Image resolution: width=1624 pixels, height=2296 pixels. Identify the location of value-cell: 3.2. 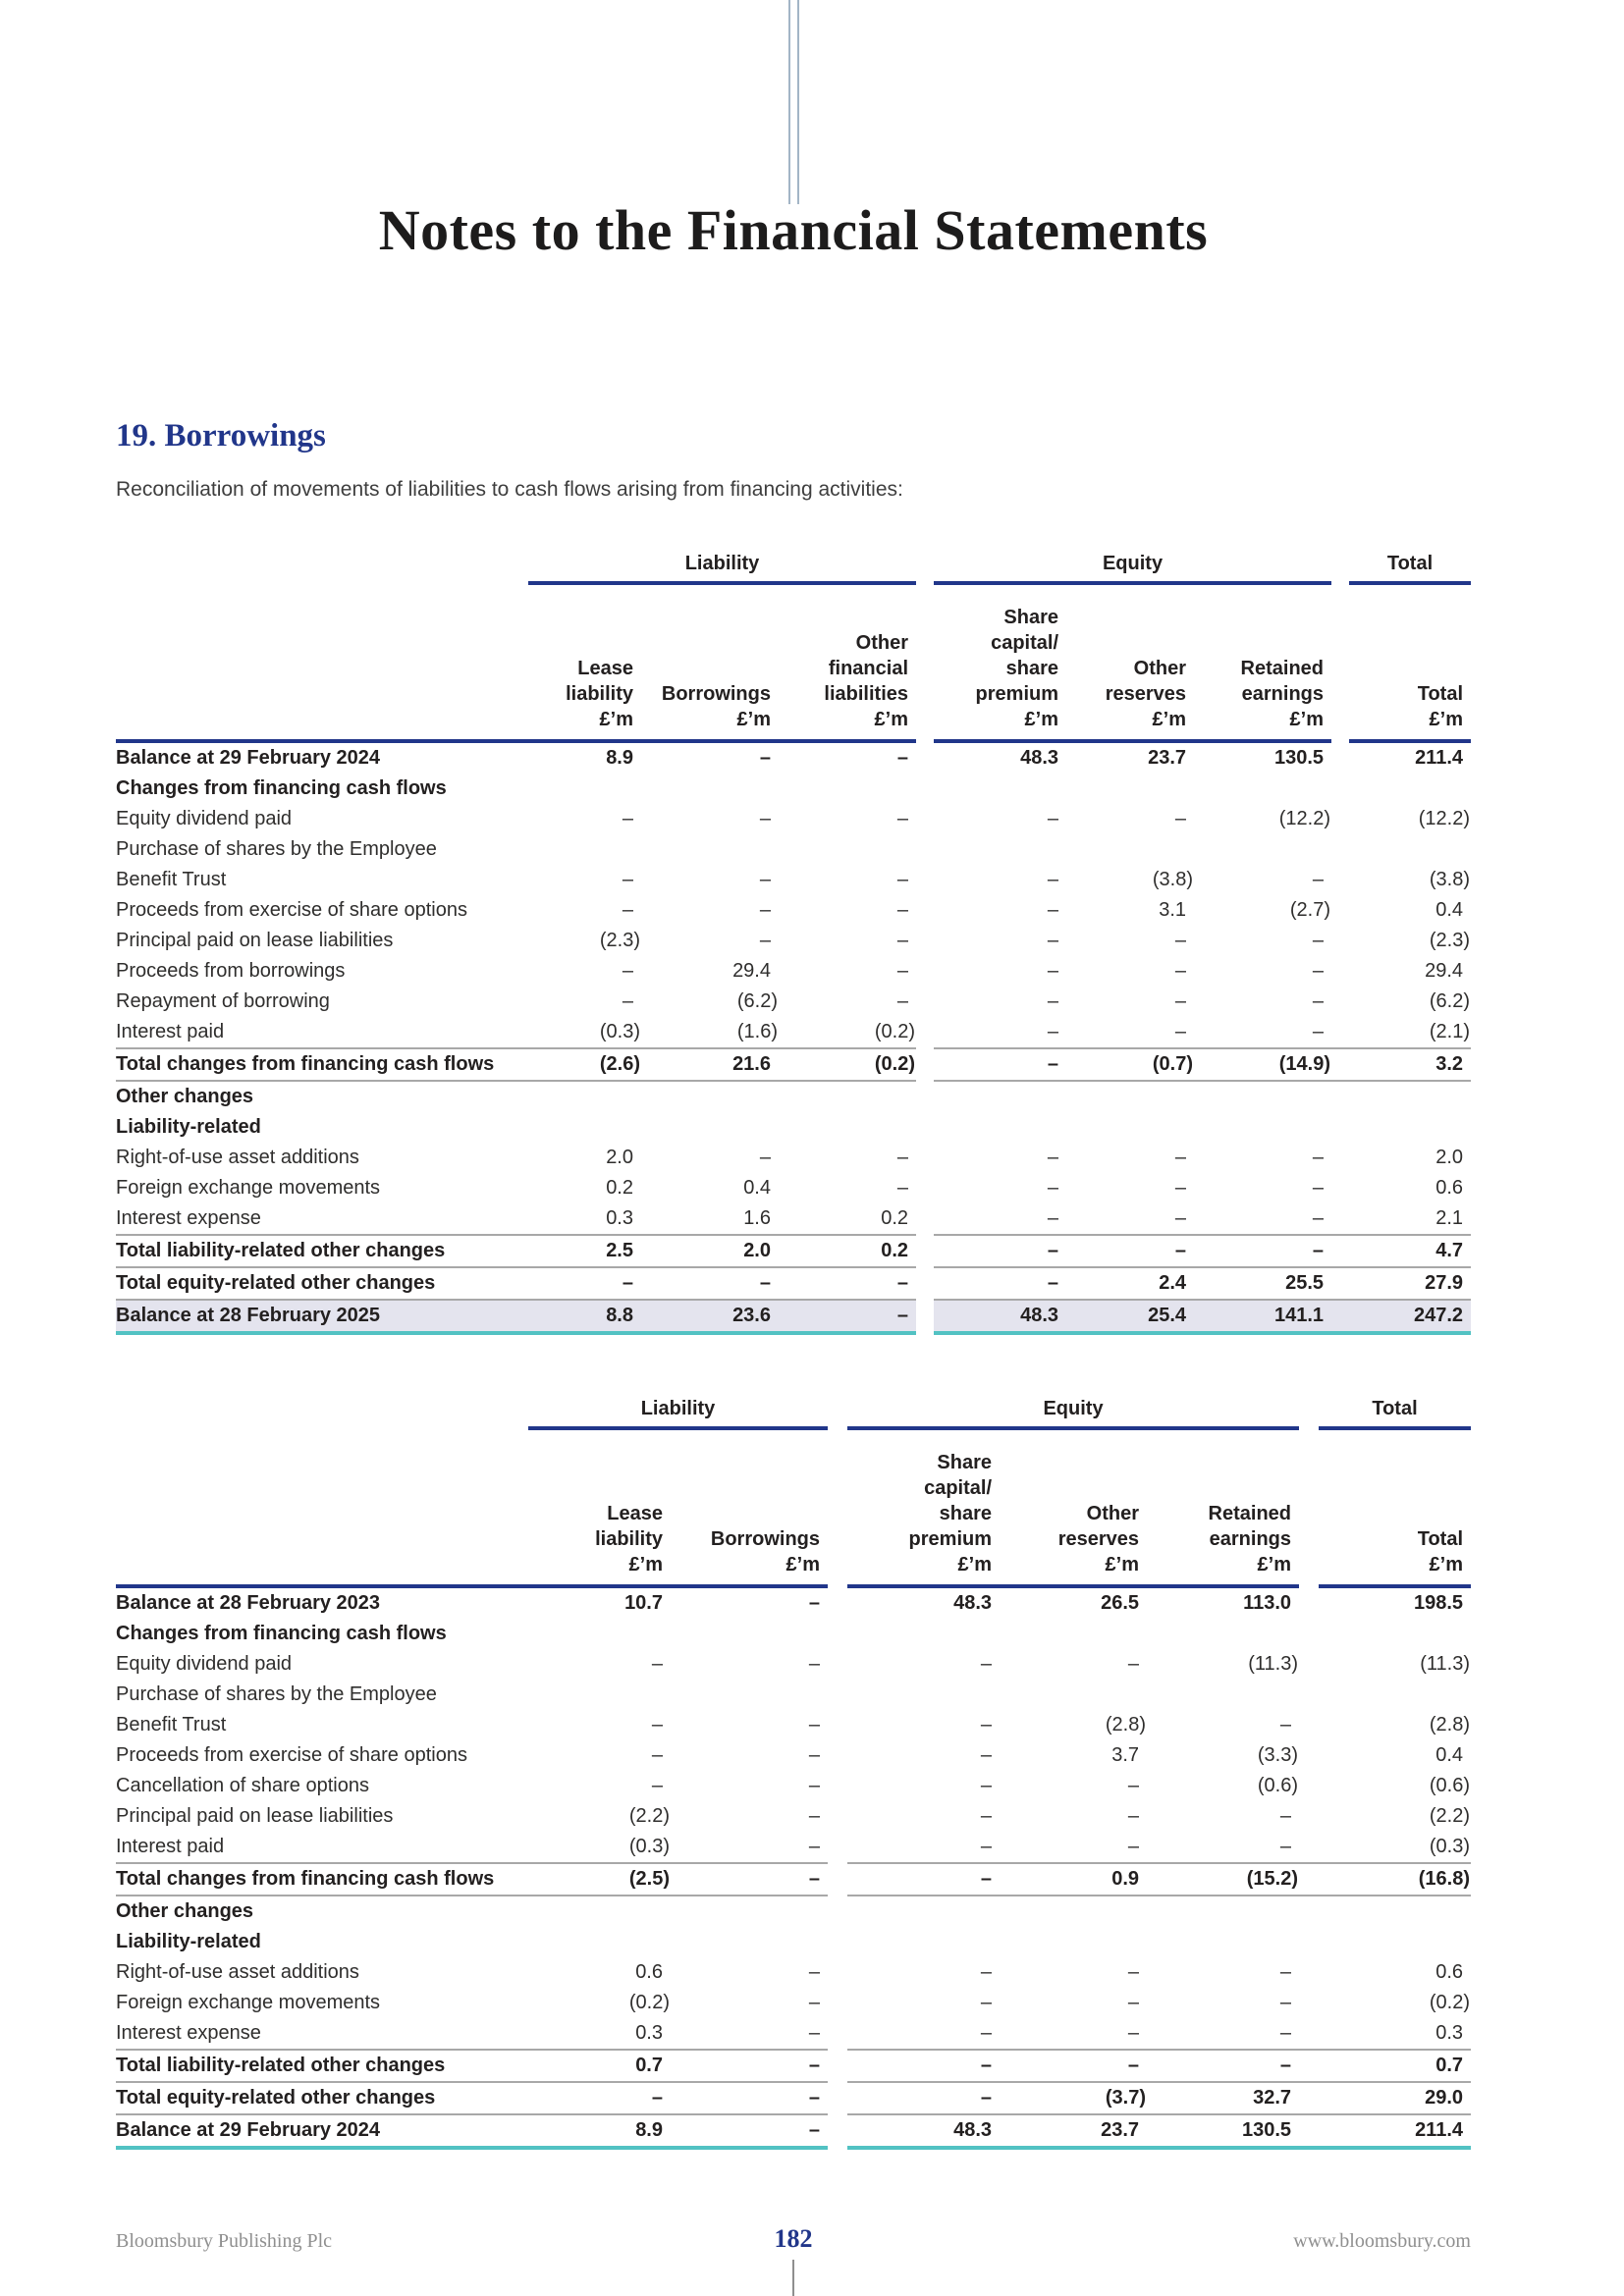
(1410, 1064).